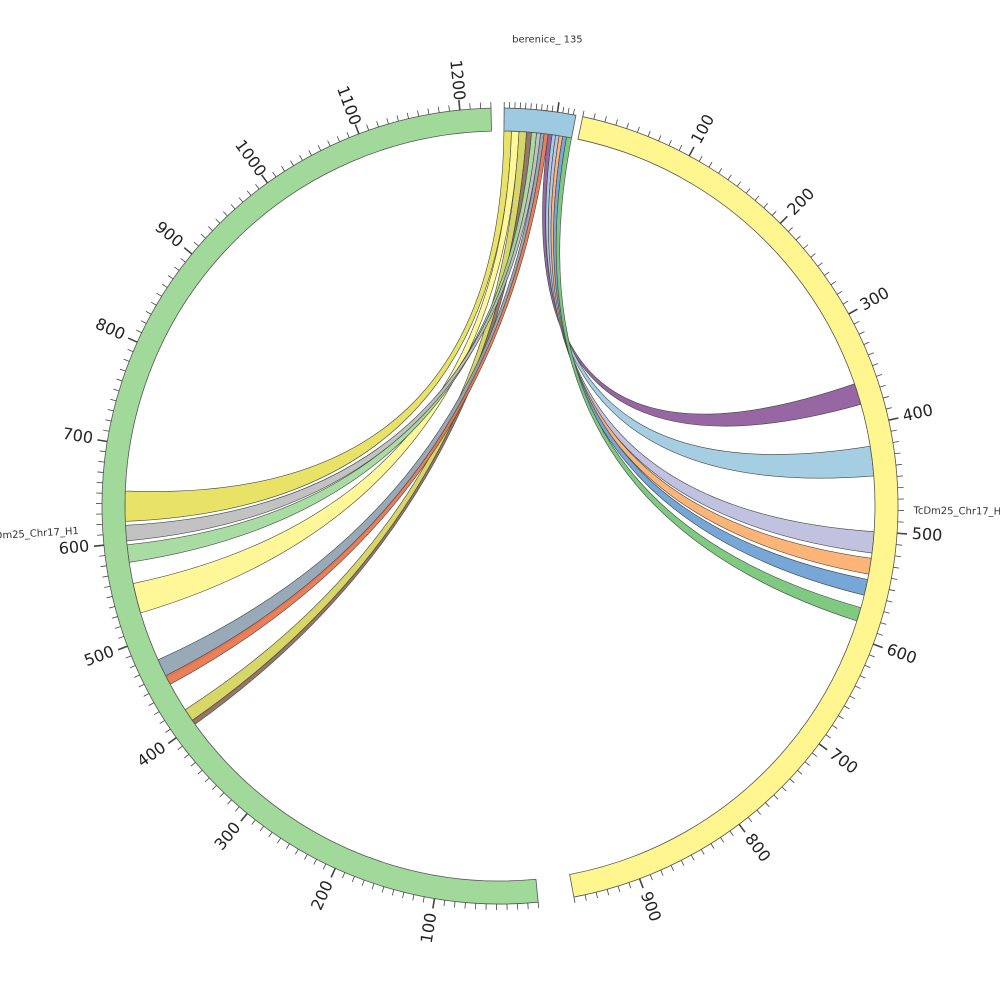 Image resolution: width=1000 pixels, height=1000 pixels. Describe the element at coordinates (170, 234) in the screenshot. I see `tick-label: 900` at that location.